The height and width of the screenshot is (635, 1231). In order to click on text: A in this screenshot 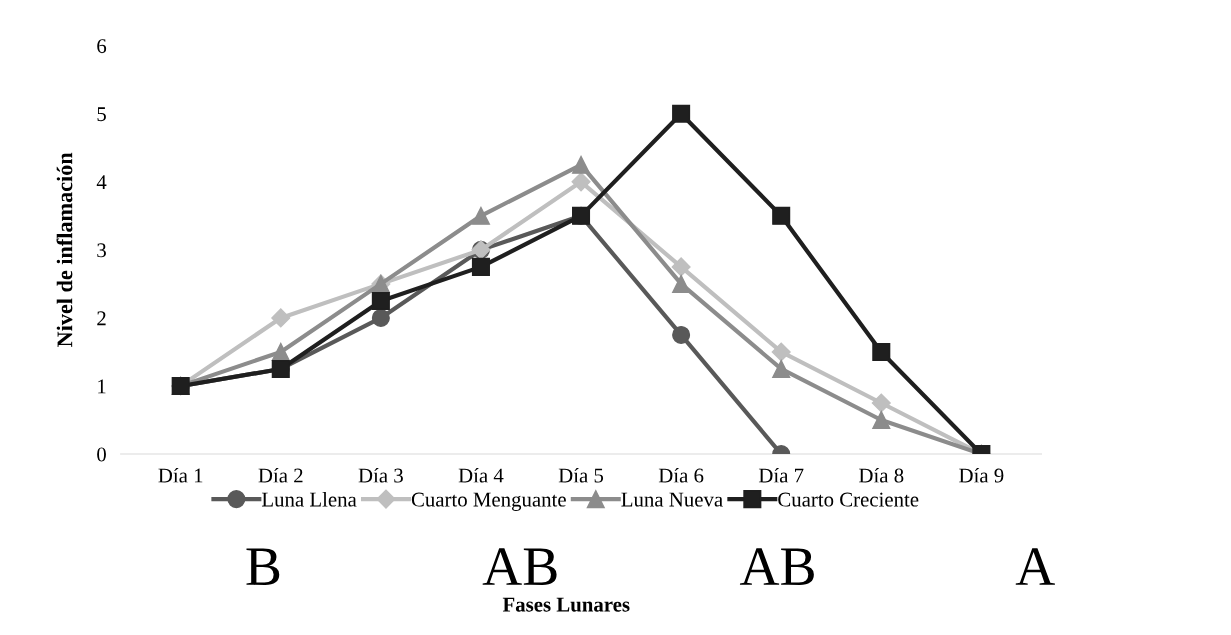, I will do `click(1035, 566)`.